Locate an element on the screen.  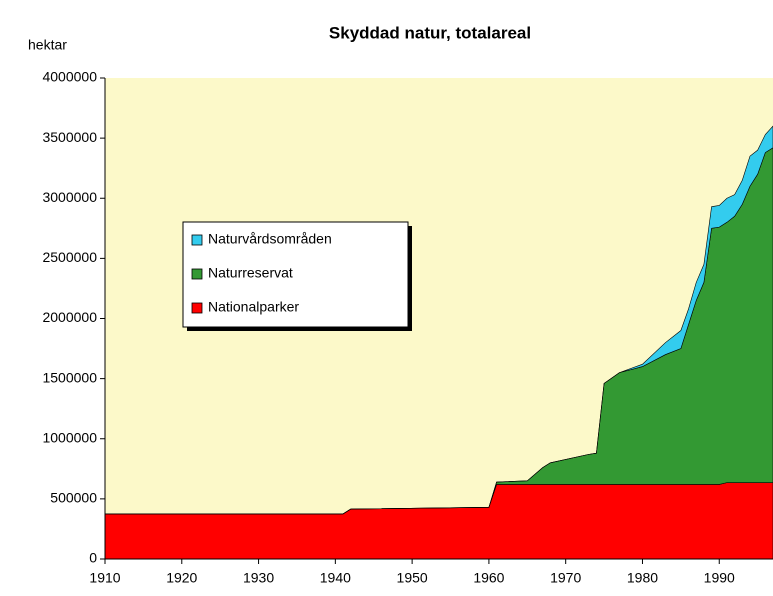
y-tick-label: 3500000 is located at coordinates (69, 137).